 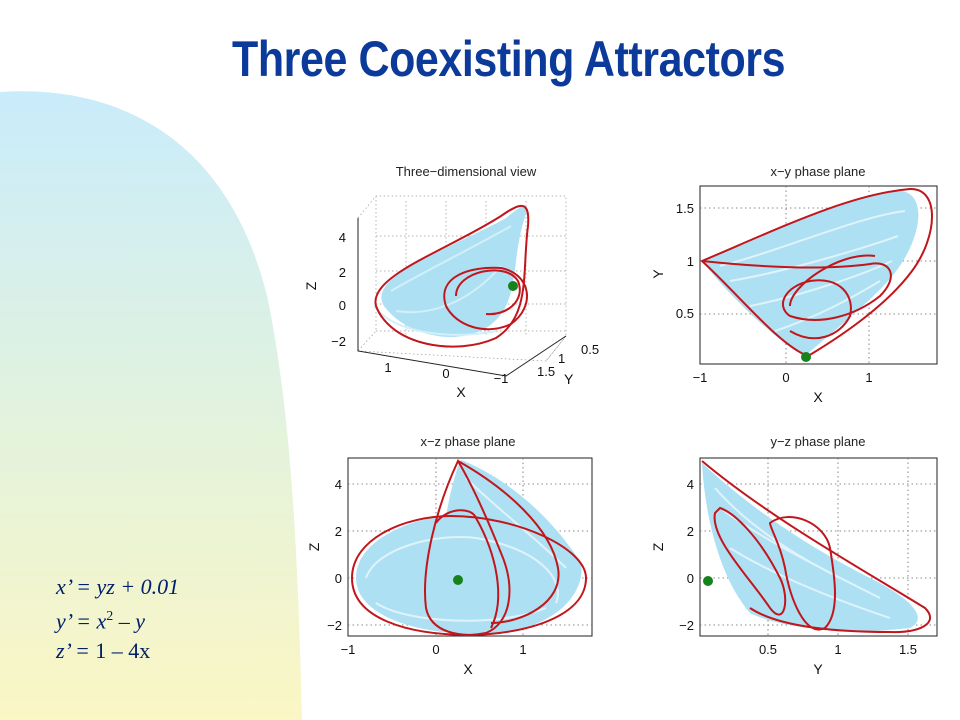 I want to click on chart-xy-phase-plane: x−y phase plane 0.5 1 1.5 Y −1 0 1, so click(x=795, y=281).